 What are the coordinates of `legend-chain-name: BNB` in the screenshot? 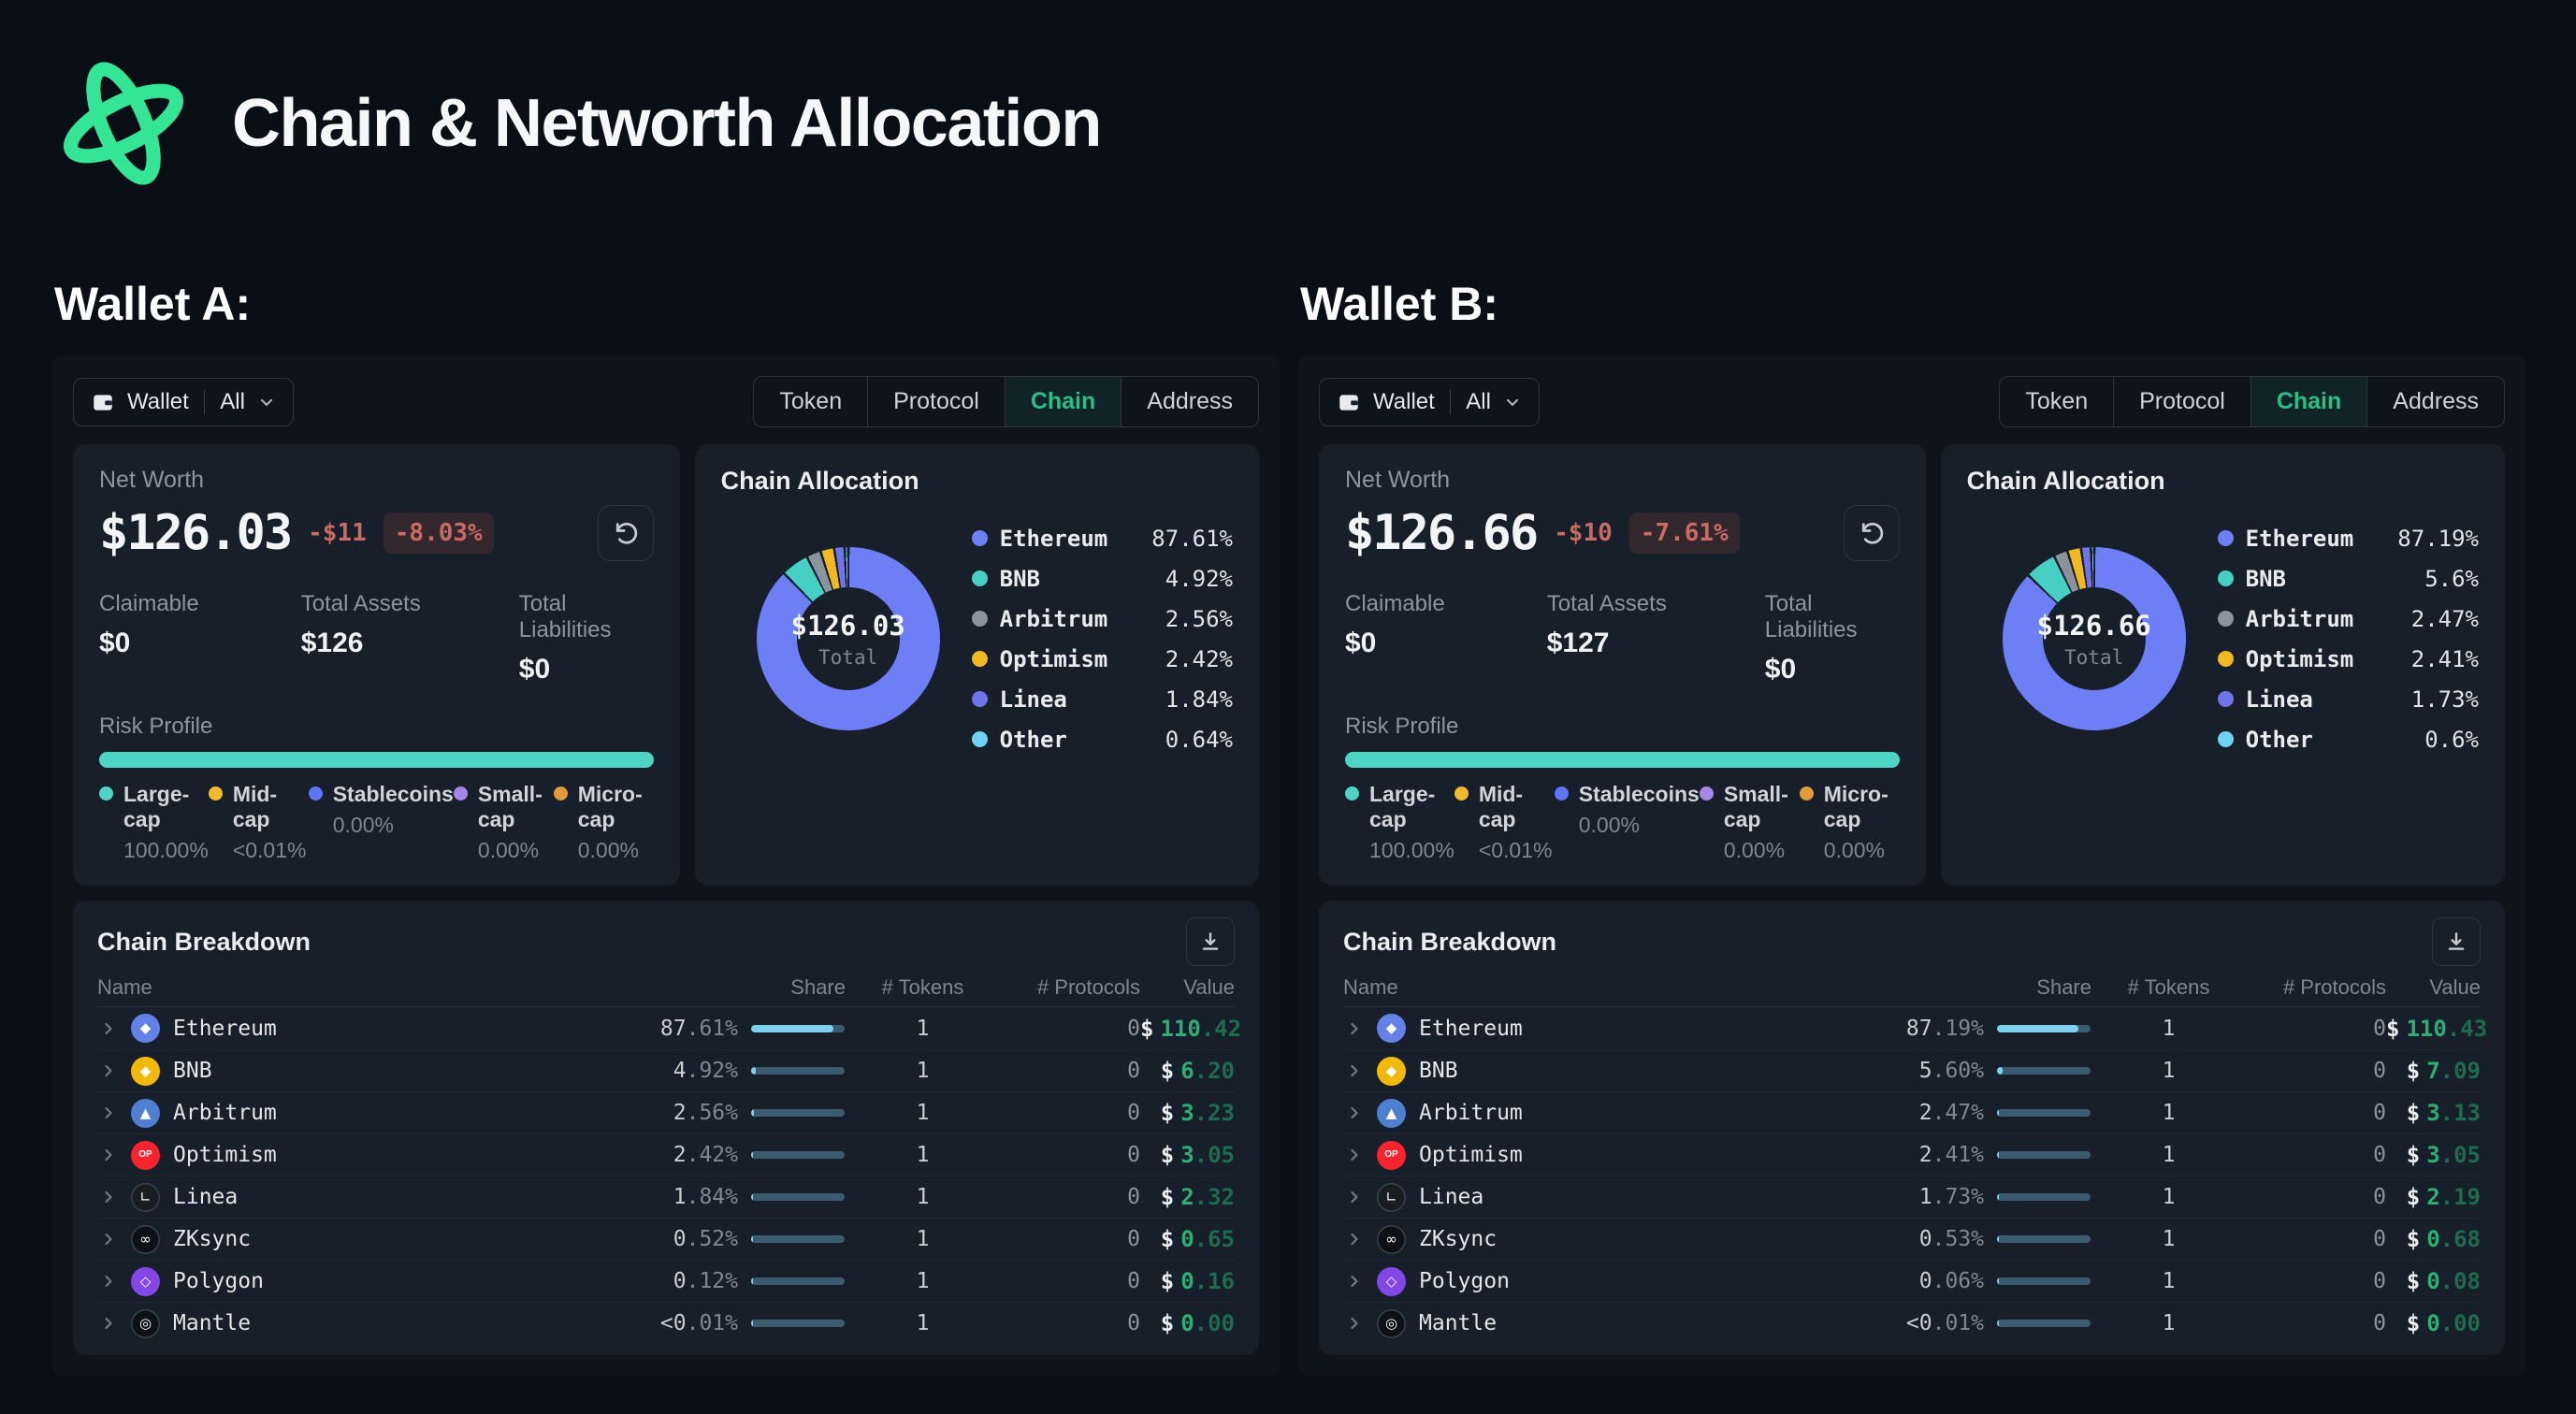 It's located at (1020, 578).